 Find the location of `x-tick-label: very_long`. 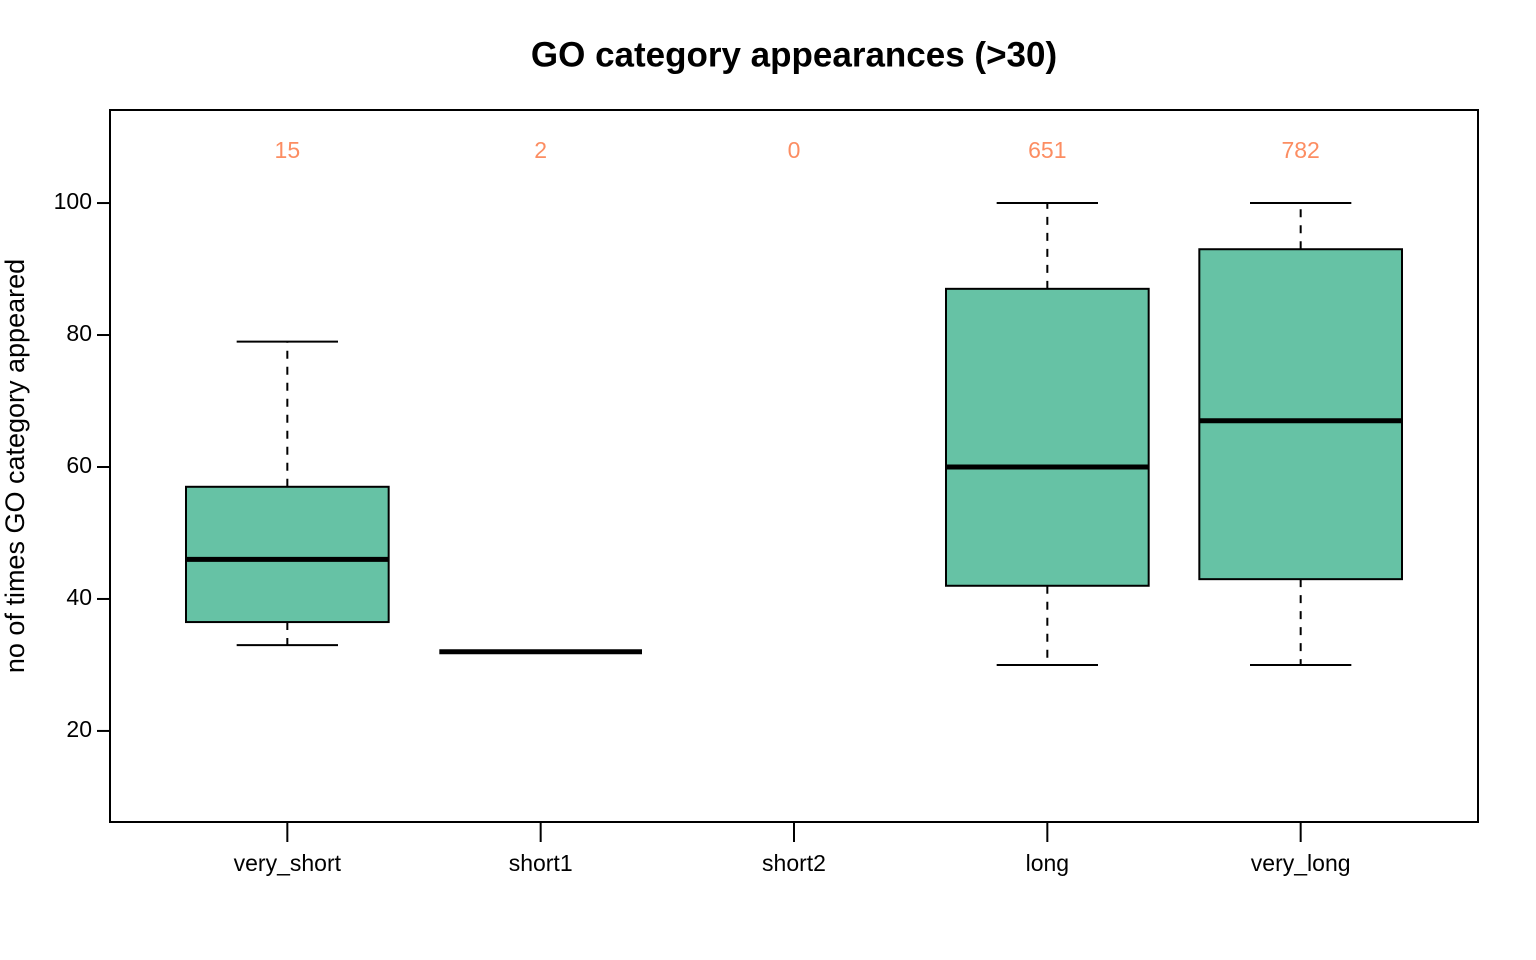

x-tick-label: very_long is located at coordinates (1301, 863).